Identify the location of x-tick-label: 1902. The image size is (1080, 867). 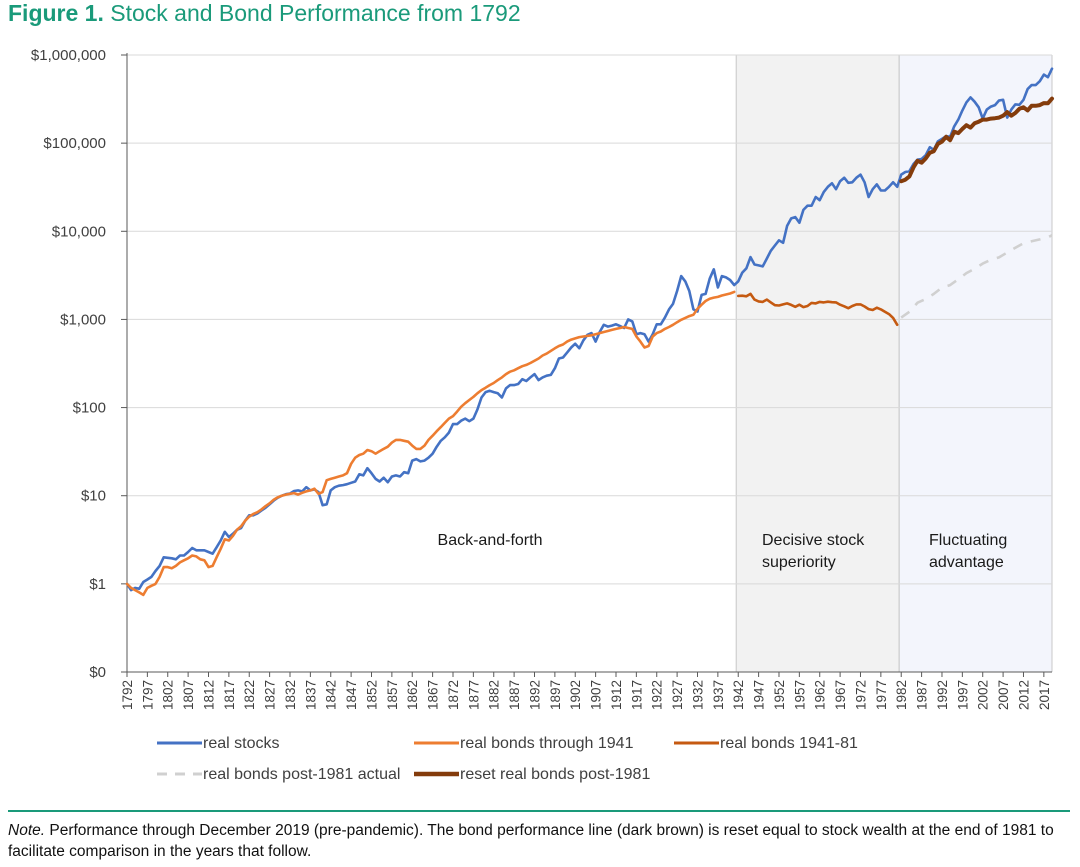
(575, 695).